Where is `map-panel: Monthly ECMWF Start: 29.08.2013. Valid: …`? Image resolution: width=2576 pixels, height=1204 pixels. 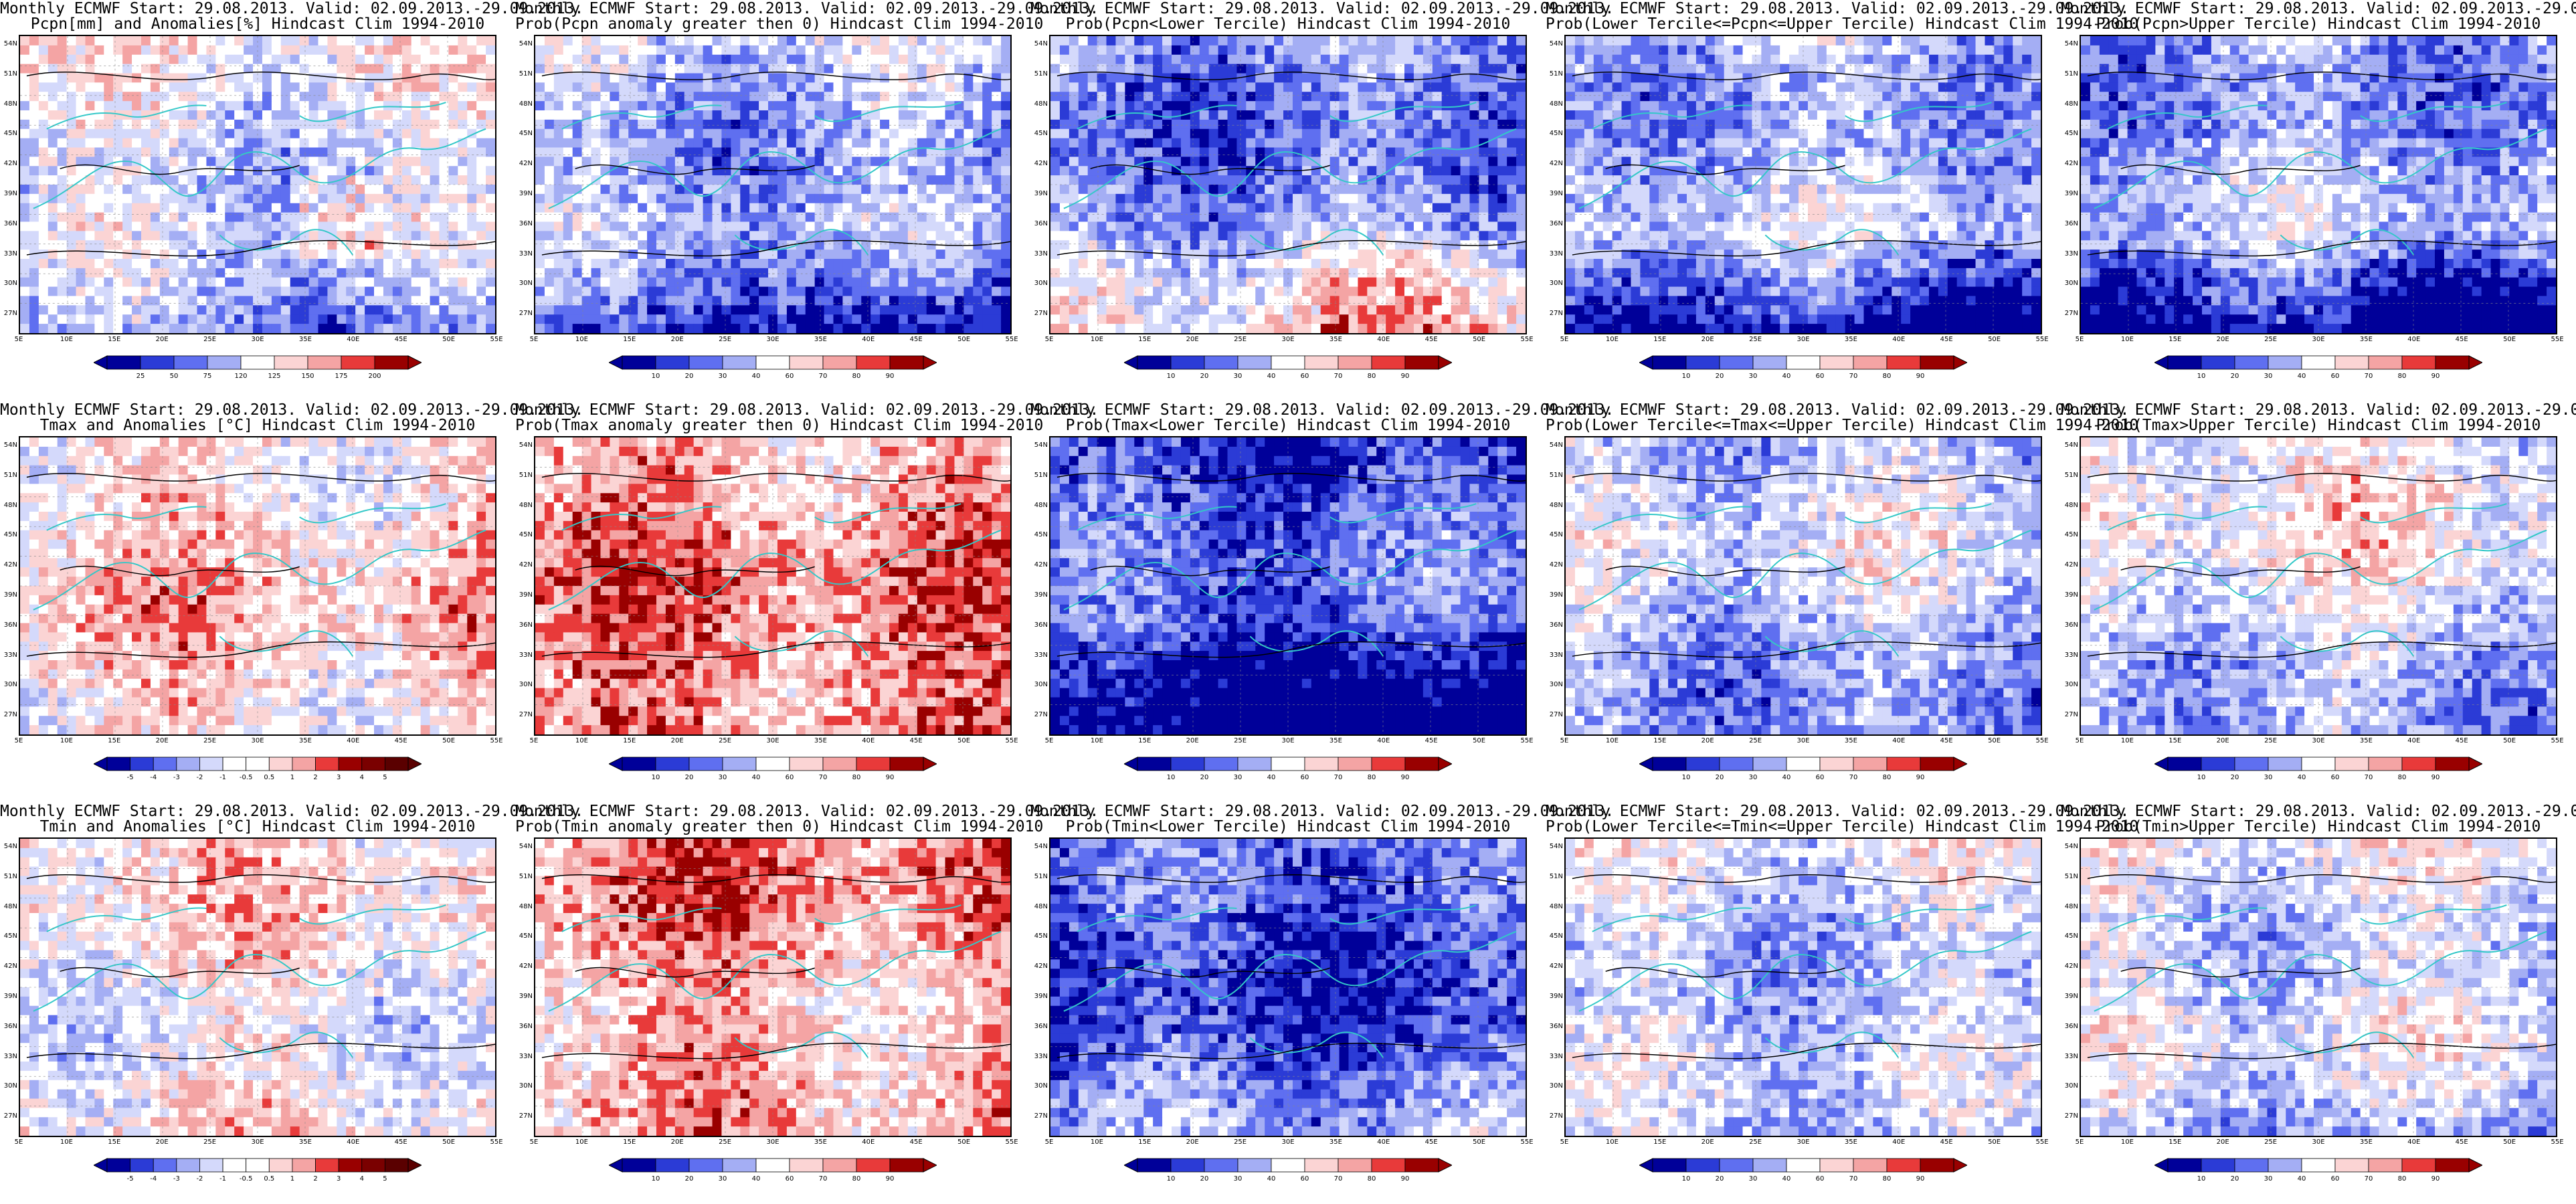
map-panel: Monthly ECMWF Start: 29.08.2013. Valid: … is located at coordinates (2318, 200).